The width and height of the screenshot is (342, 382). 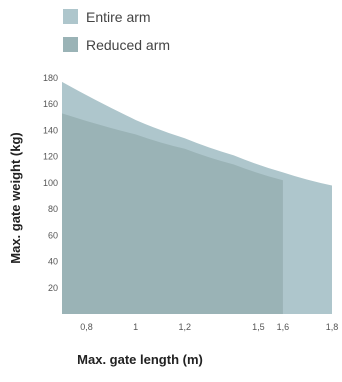 What do you see at coordinates (86, 327) in the screenshot?
I see `x-tick-label: 0,8` at bounding box center [86, 327].